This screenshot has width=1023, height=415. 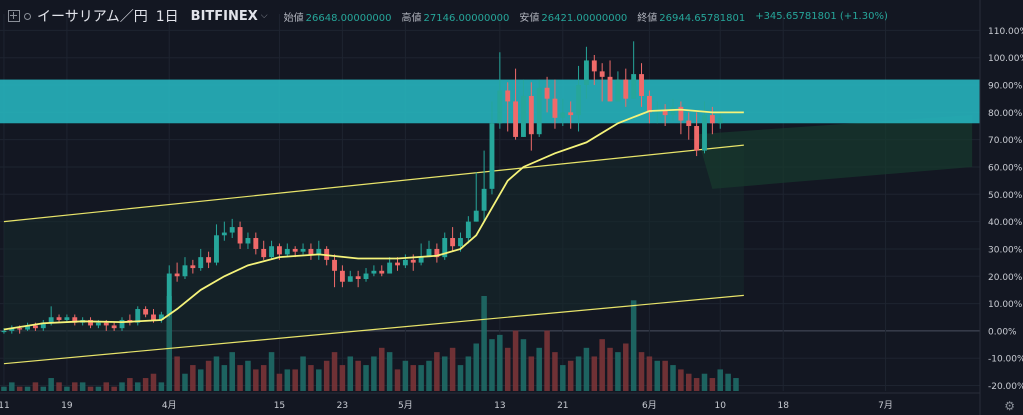 I want to click on timeframe: 1日, so click(x=167, y=17).